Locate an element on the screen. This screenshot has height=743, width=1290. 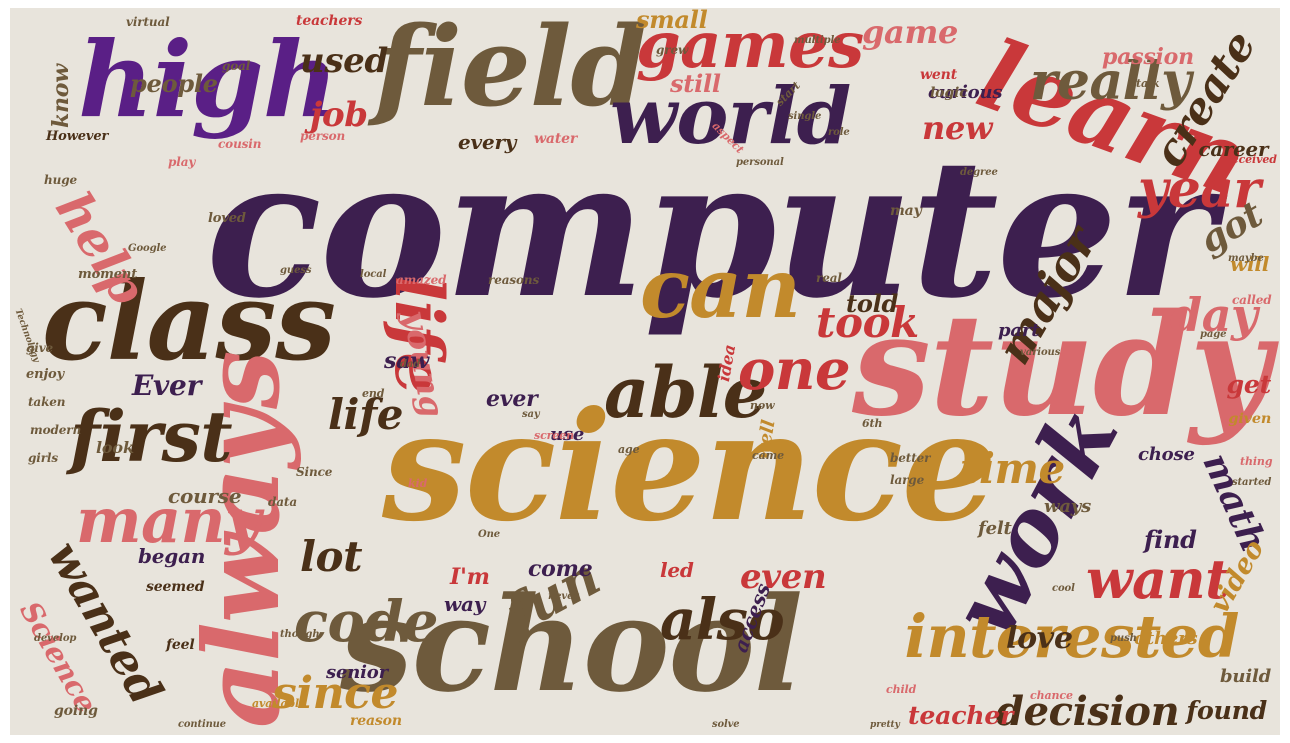
word: water is located at coordinates (556, 139).